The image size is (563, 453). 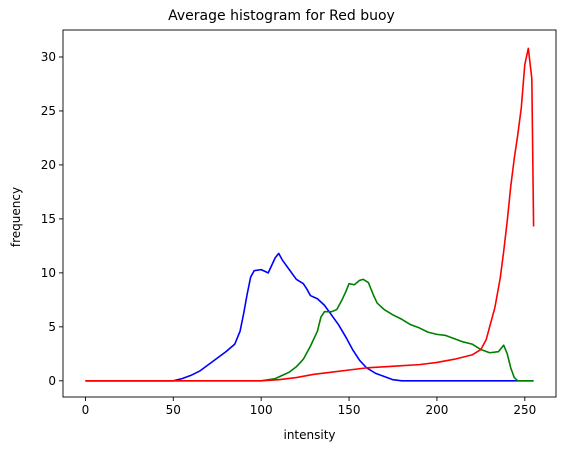 What do you see at coordinates (436, 410) in the screenshot?
I see `x-tick-label: 200` at bounding box center [436, 410].